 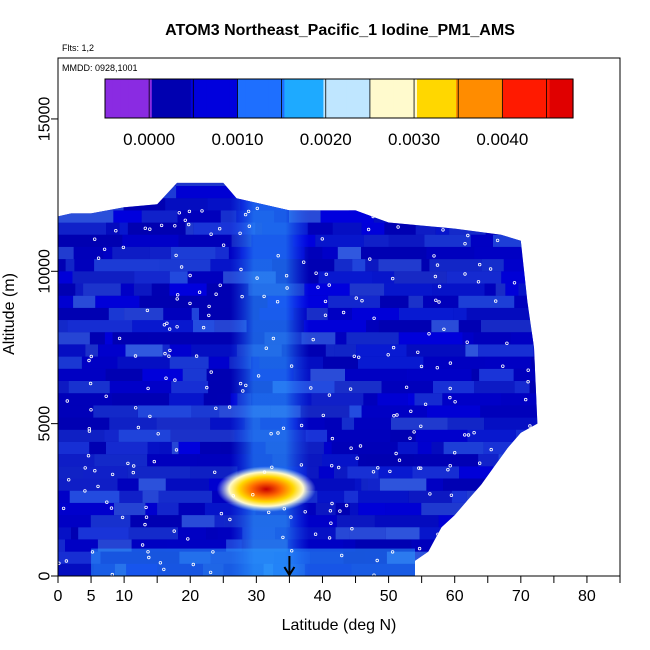 What do you see at coordinates (58, 596) in the screenshot?
I see `x-tick-label: 0` at bounding box center [58, 596].